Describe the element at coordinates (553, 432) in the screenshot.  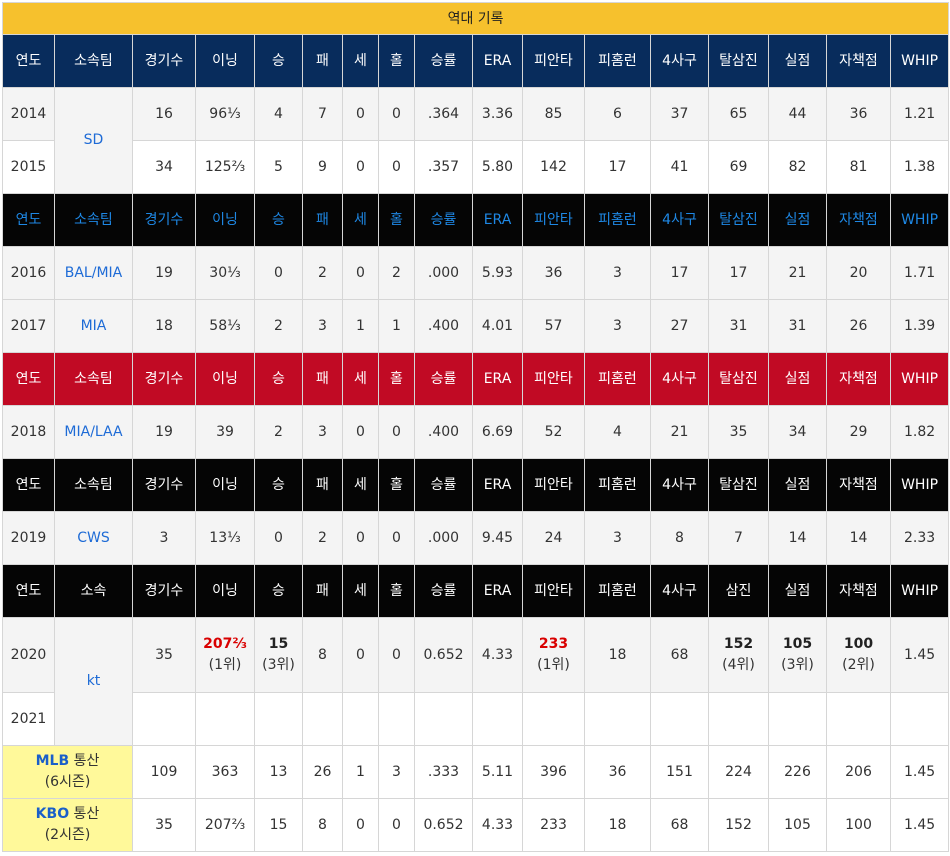
I see `cell-hits: 52` at that location.